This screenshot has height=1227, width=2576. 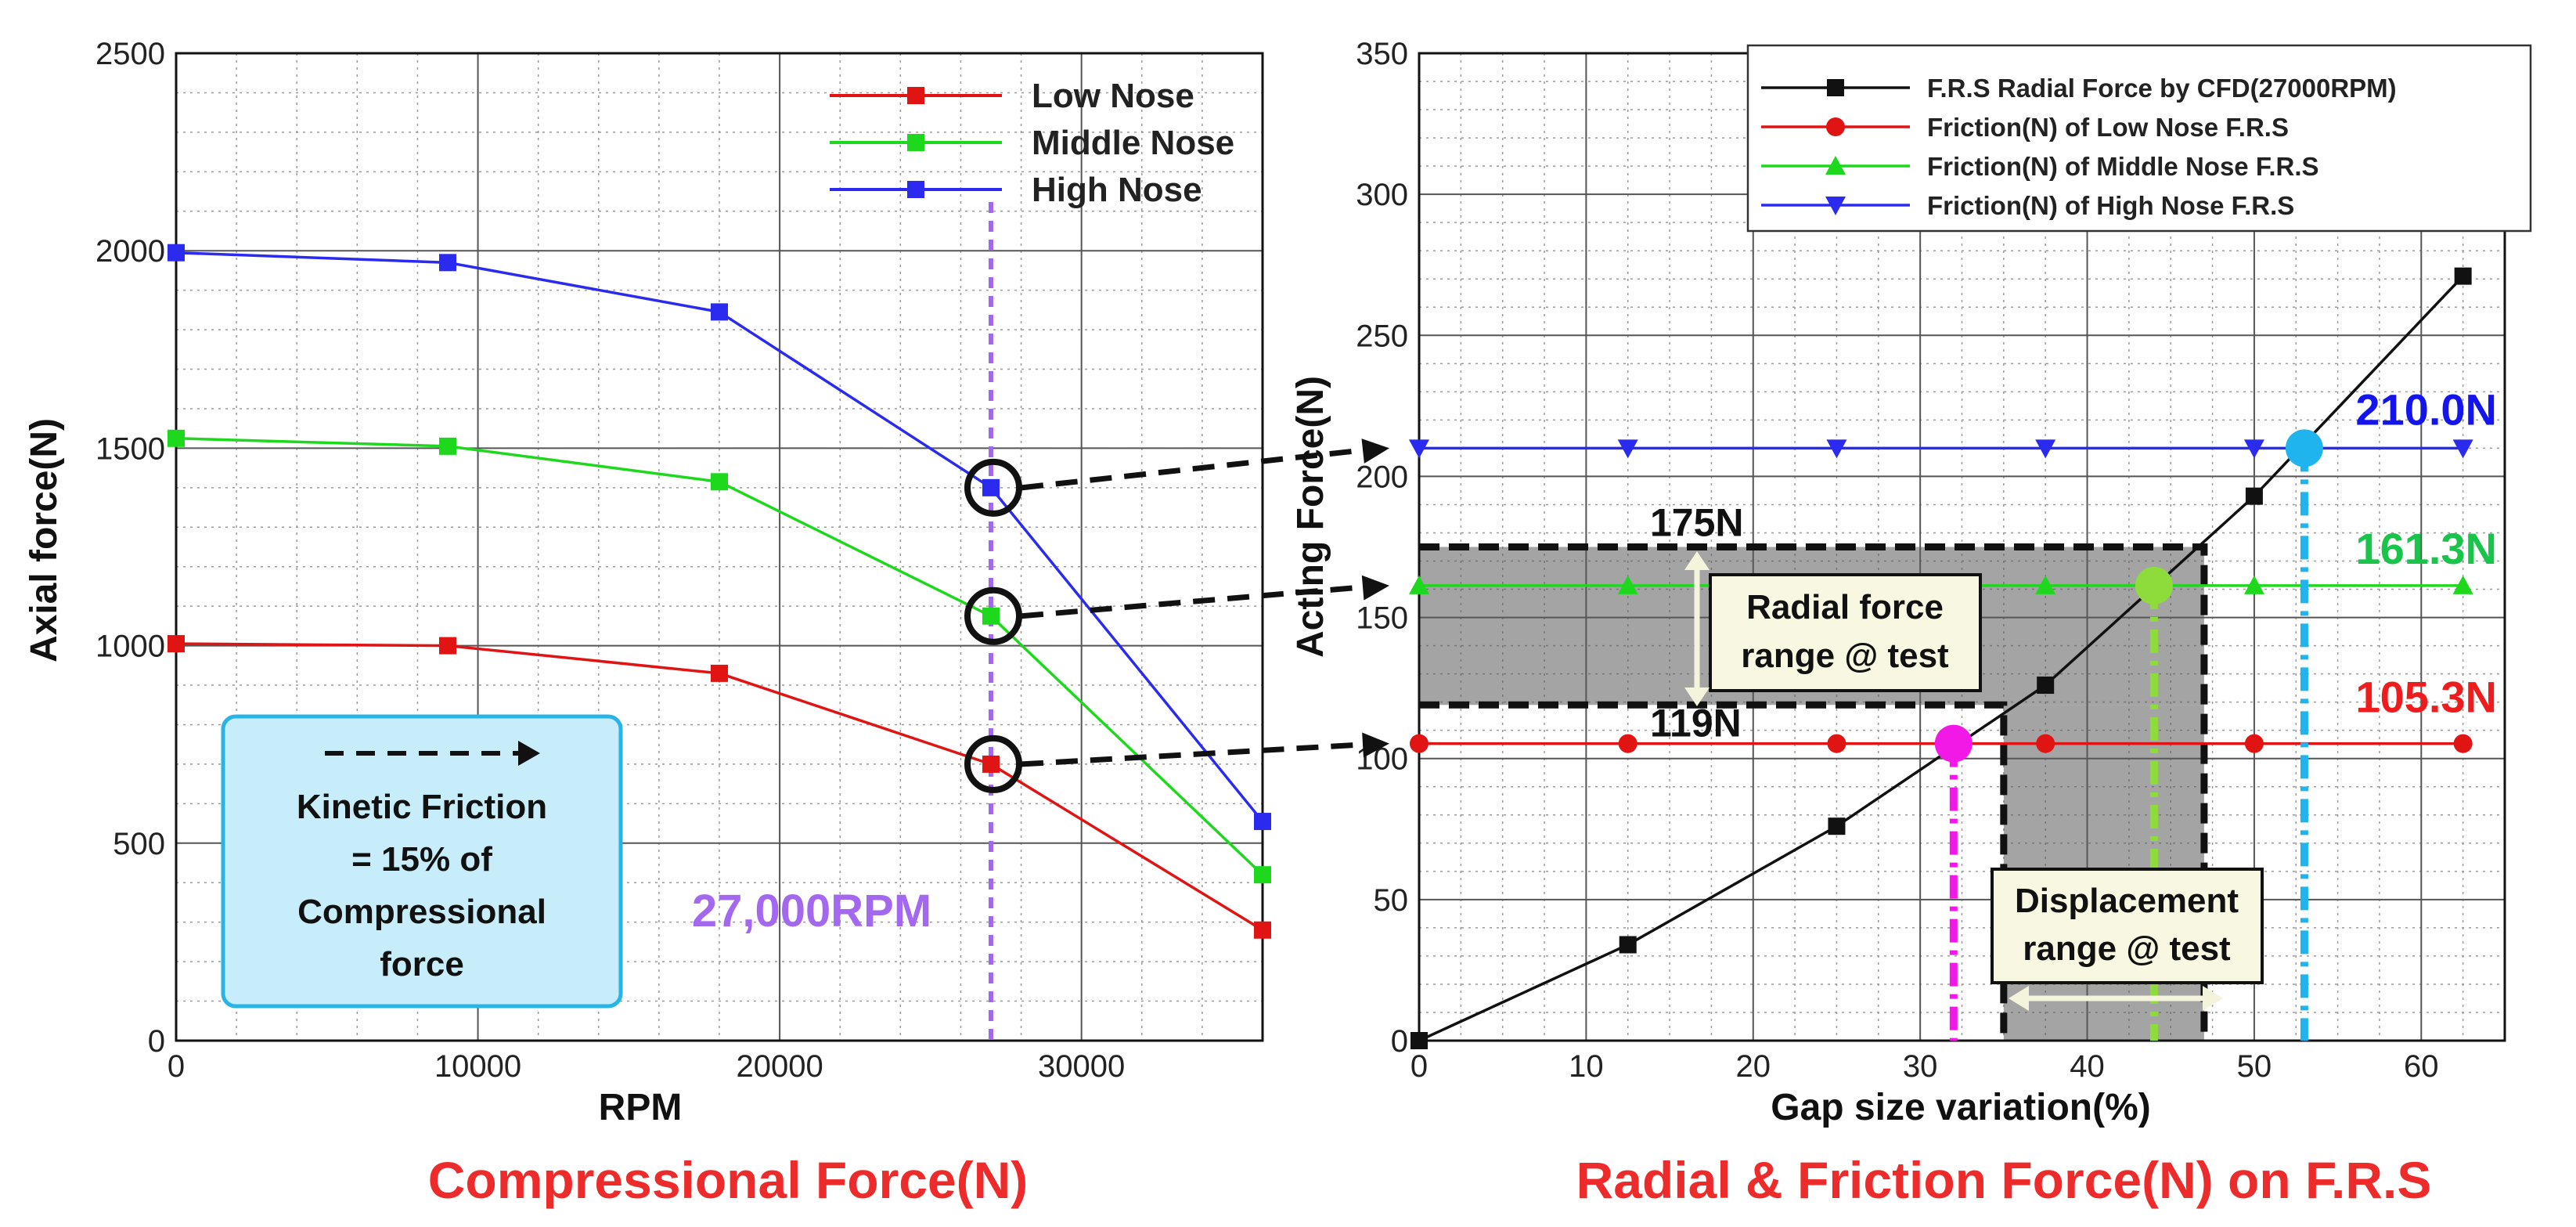 I want to click on radial-range-arrowhead-up, so click(x=1697, y=560).